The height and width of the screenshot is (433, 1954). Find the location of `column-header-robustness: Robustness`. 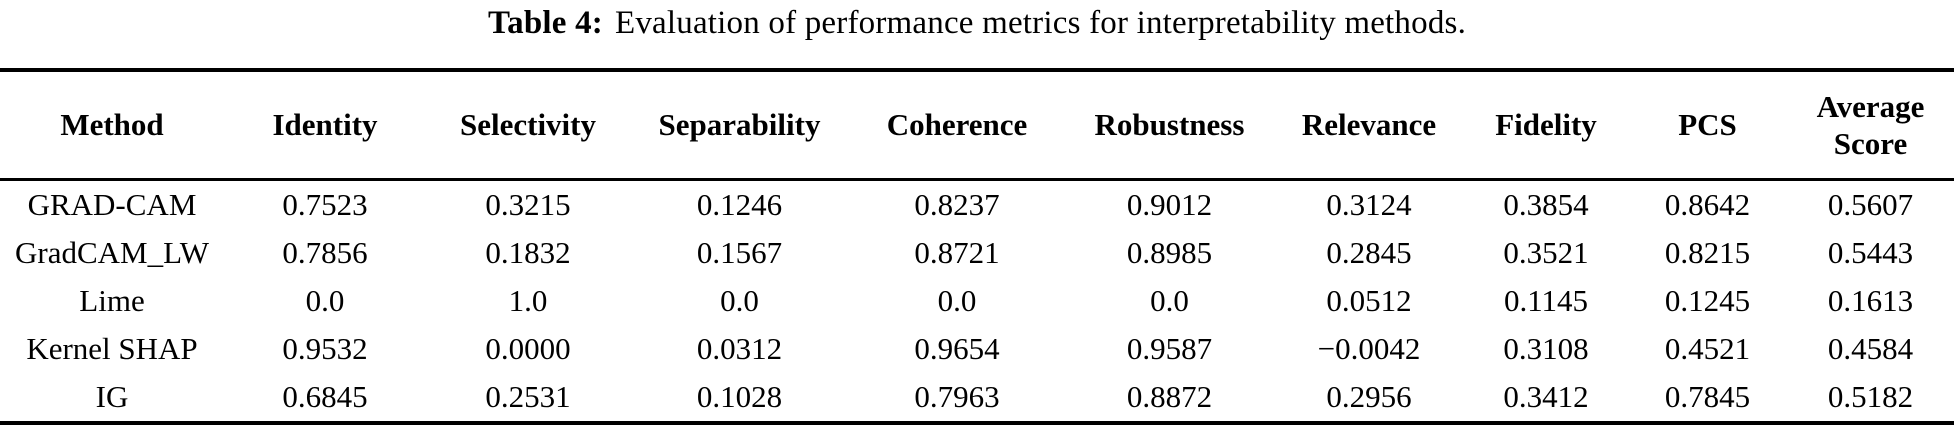

column-header-robustness: Robustness is located at coordinates (1169, 125).